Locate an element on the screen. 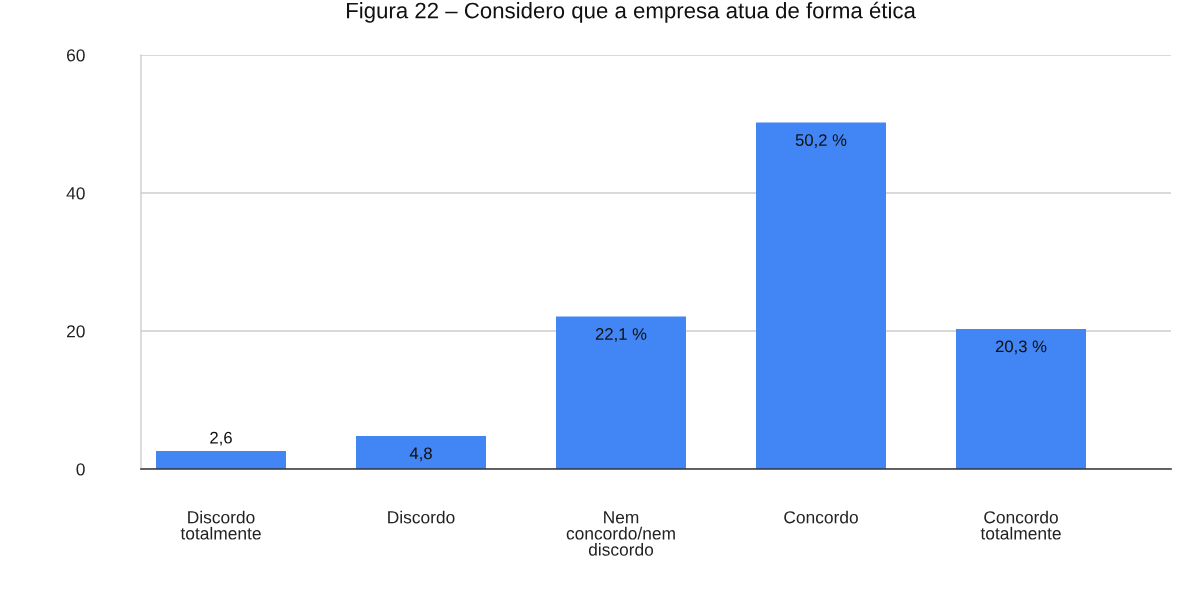  x-tick-label: Discordo is located at coordinates (421, 517).